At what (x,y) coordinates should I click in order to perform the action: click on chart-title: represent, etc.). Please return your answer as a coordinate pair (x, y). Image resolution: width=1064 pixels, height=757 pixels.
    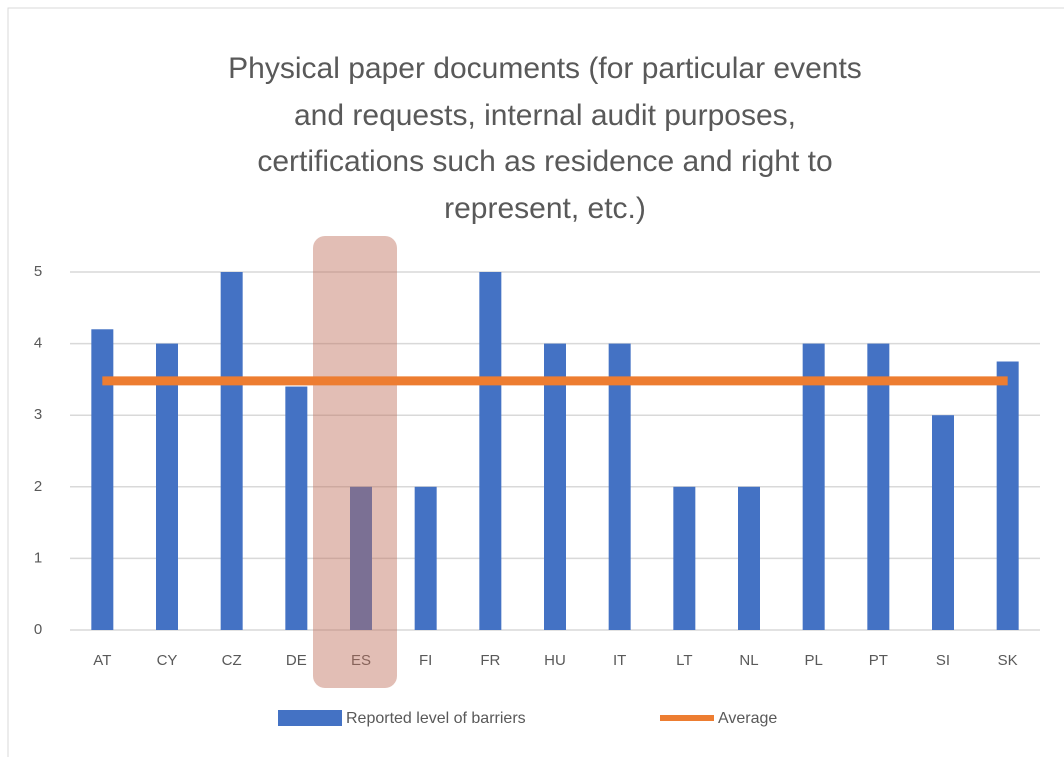
    Looking at the image, I should click on (545, 208).